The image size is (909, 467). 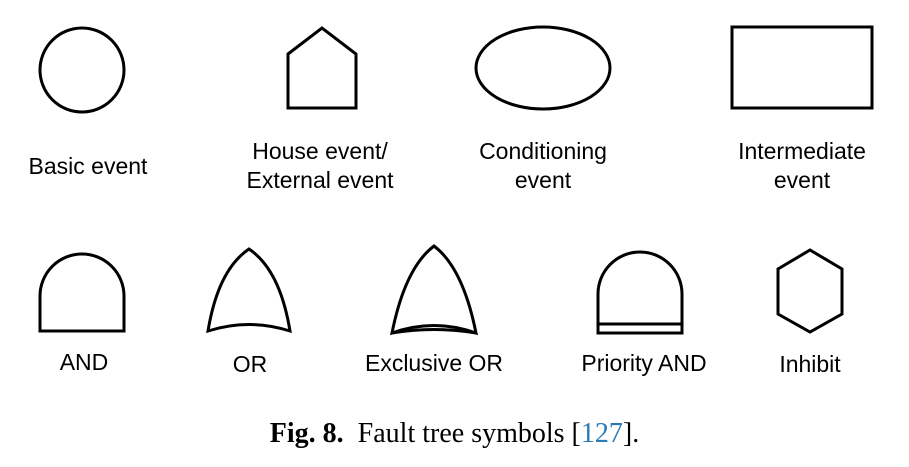 I want to click on basic-event-label-line1: Basic event, so click(x=88, y=166).